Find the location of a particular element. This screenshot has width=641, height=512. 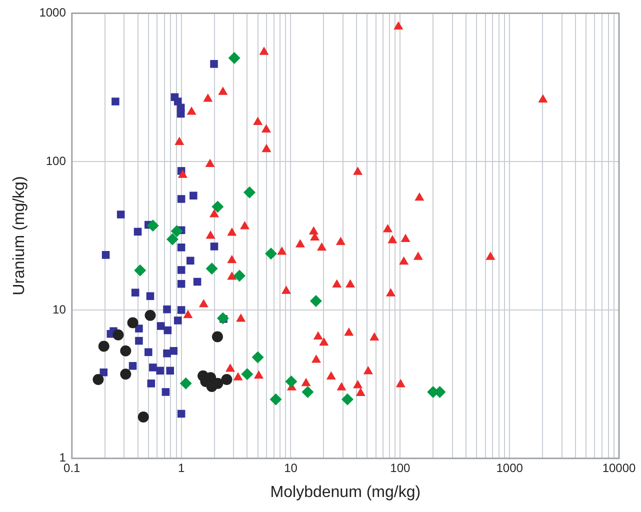

x-tick-label: 0.1 is located at coordinates (72, 467).